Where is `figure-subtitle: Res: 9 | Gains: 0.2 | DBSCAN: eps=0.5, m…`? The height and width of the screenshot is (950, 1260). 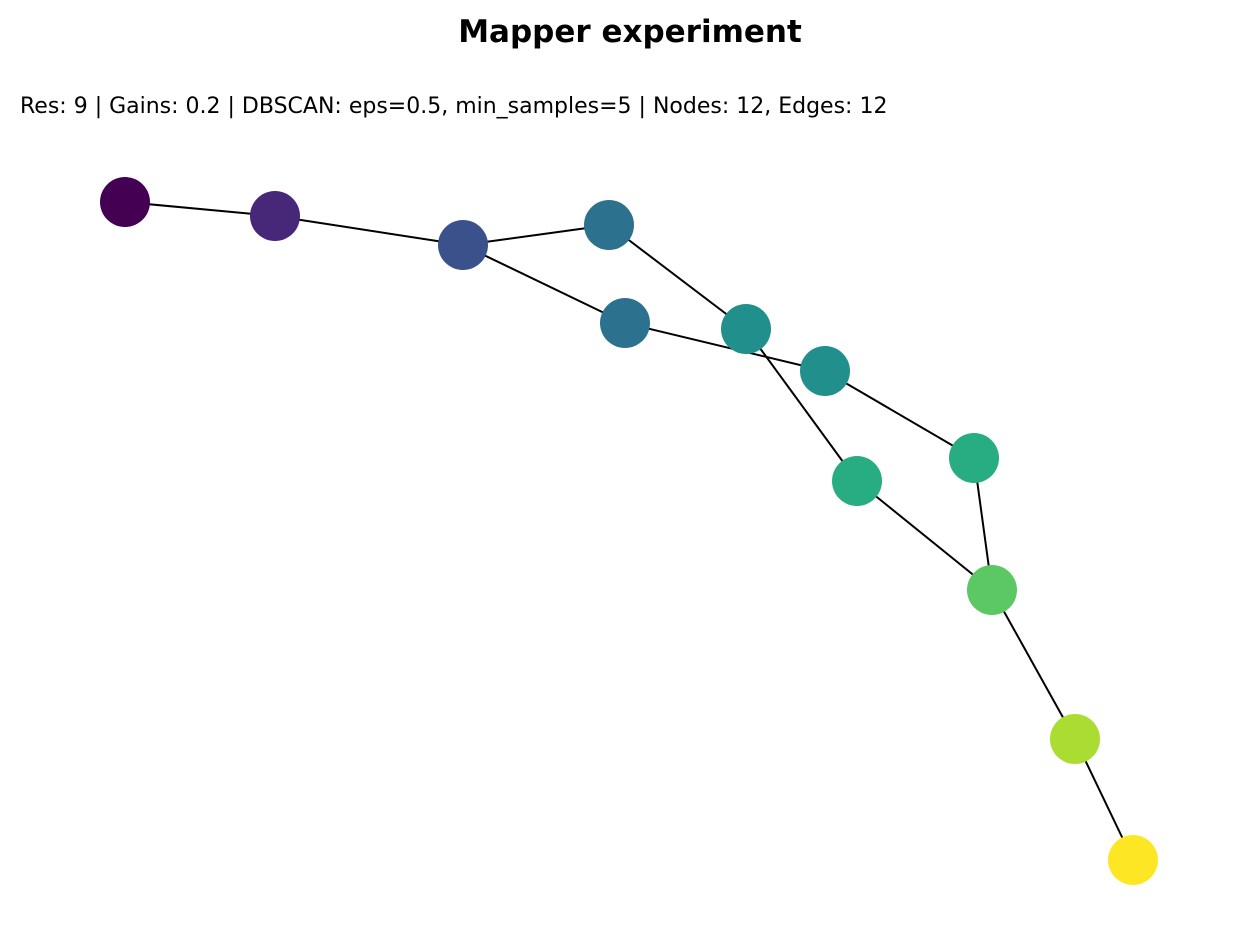 figure-subtitle: Res: 9 | Gains: 0.2 | DBSCAN: eps=0.5, m… is located at coordinates (454, 106).